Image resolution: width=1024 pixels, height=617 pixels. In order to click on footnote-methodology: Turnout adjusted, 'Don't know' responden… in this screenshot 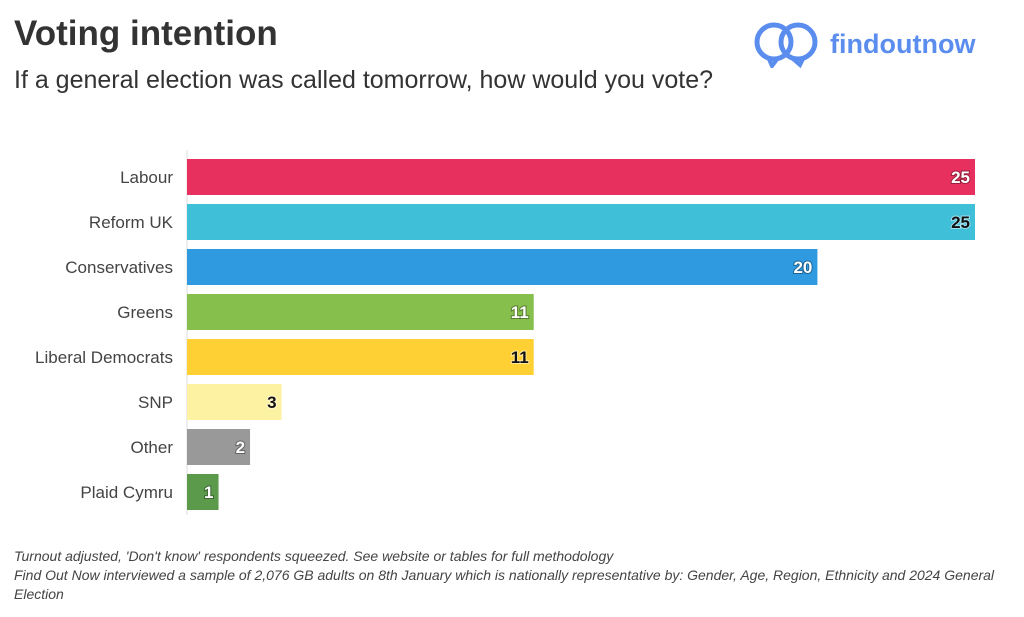, I will do `click(314, 556)`.